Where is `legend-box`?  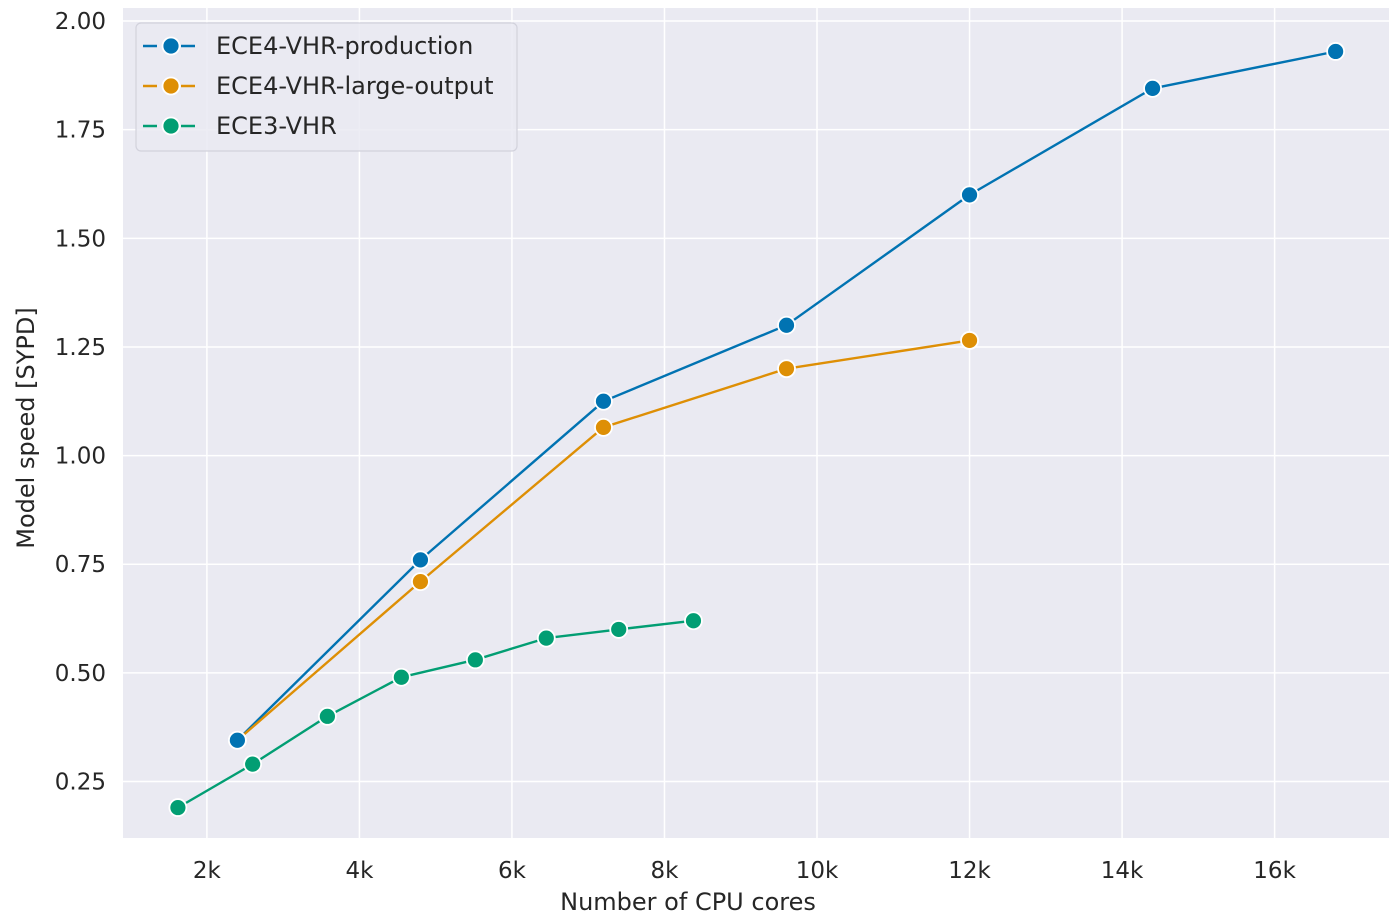
legend-box is located at coordinates (326, 87).